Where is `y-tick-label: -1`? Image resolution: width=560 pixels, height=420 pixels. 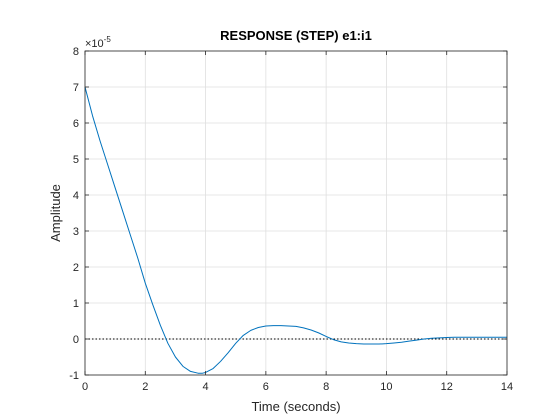 y-tick-label: -1 is located at coordinates (74, 376).